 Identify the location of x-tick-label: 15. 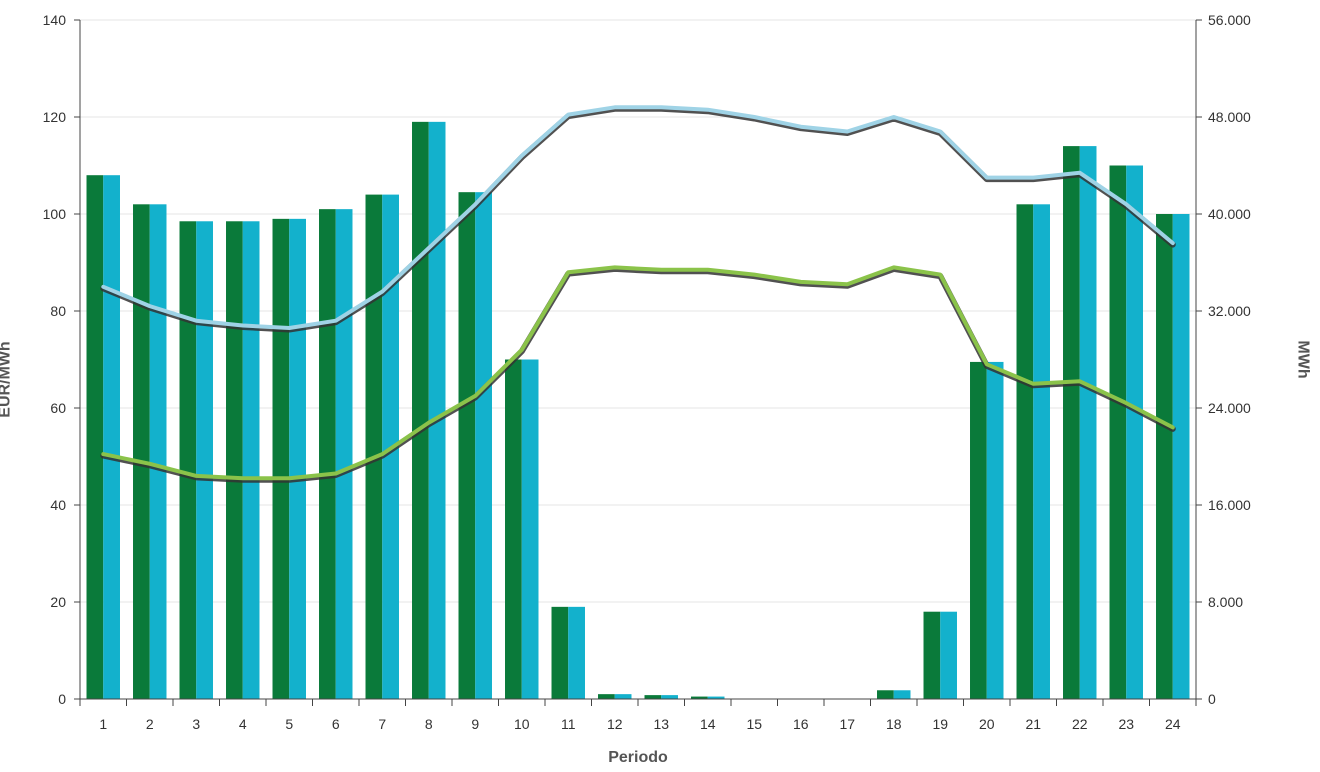
(754, 724).